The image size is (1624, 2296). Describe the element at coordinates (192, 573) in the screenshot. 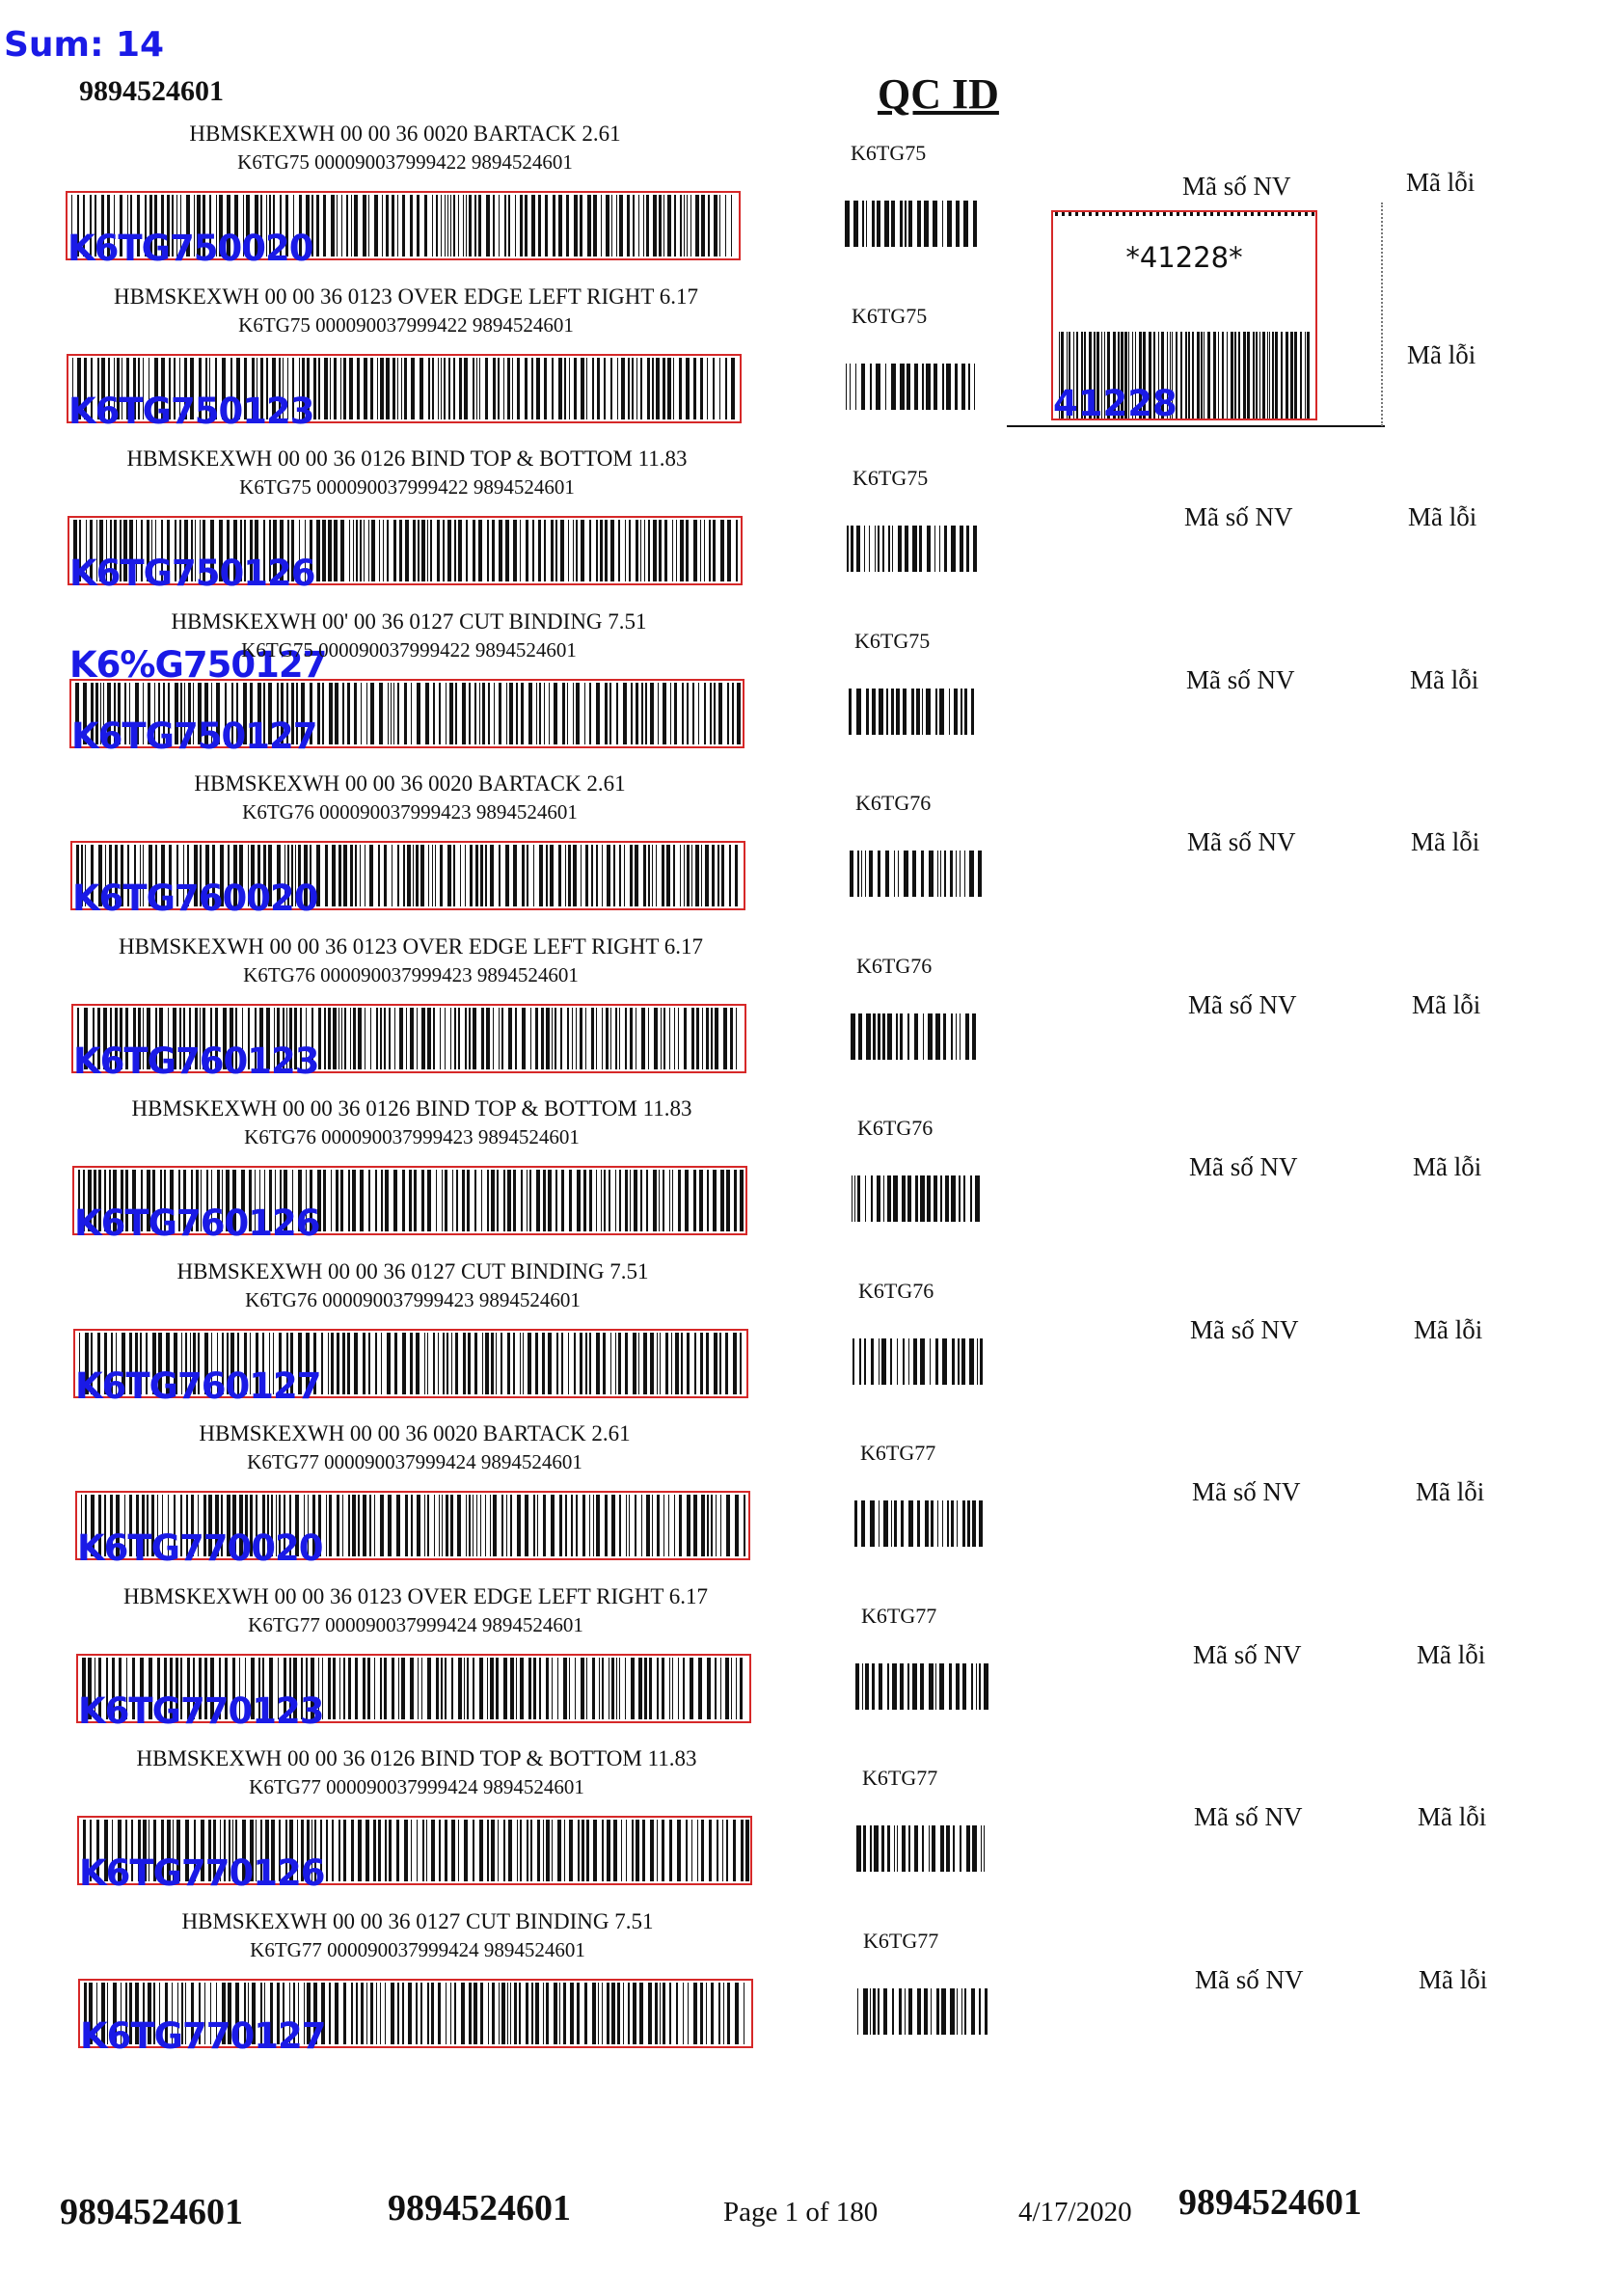

I see `barcode-overlay-text: K6TG750126` at that location.